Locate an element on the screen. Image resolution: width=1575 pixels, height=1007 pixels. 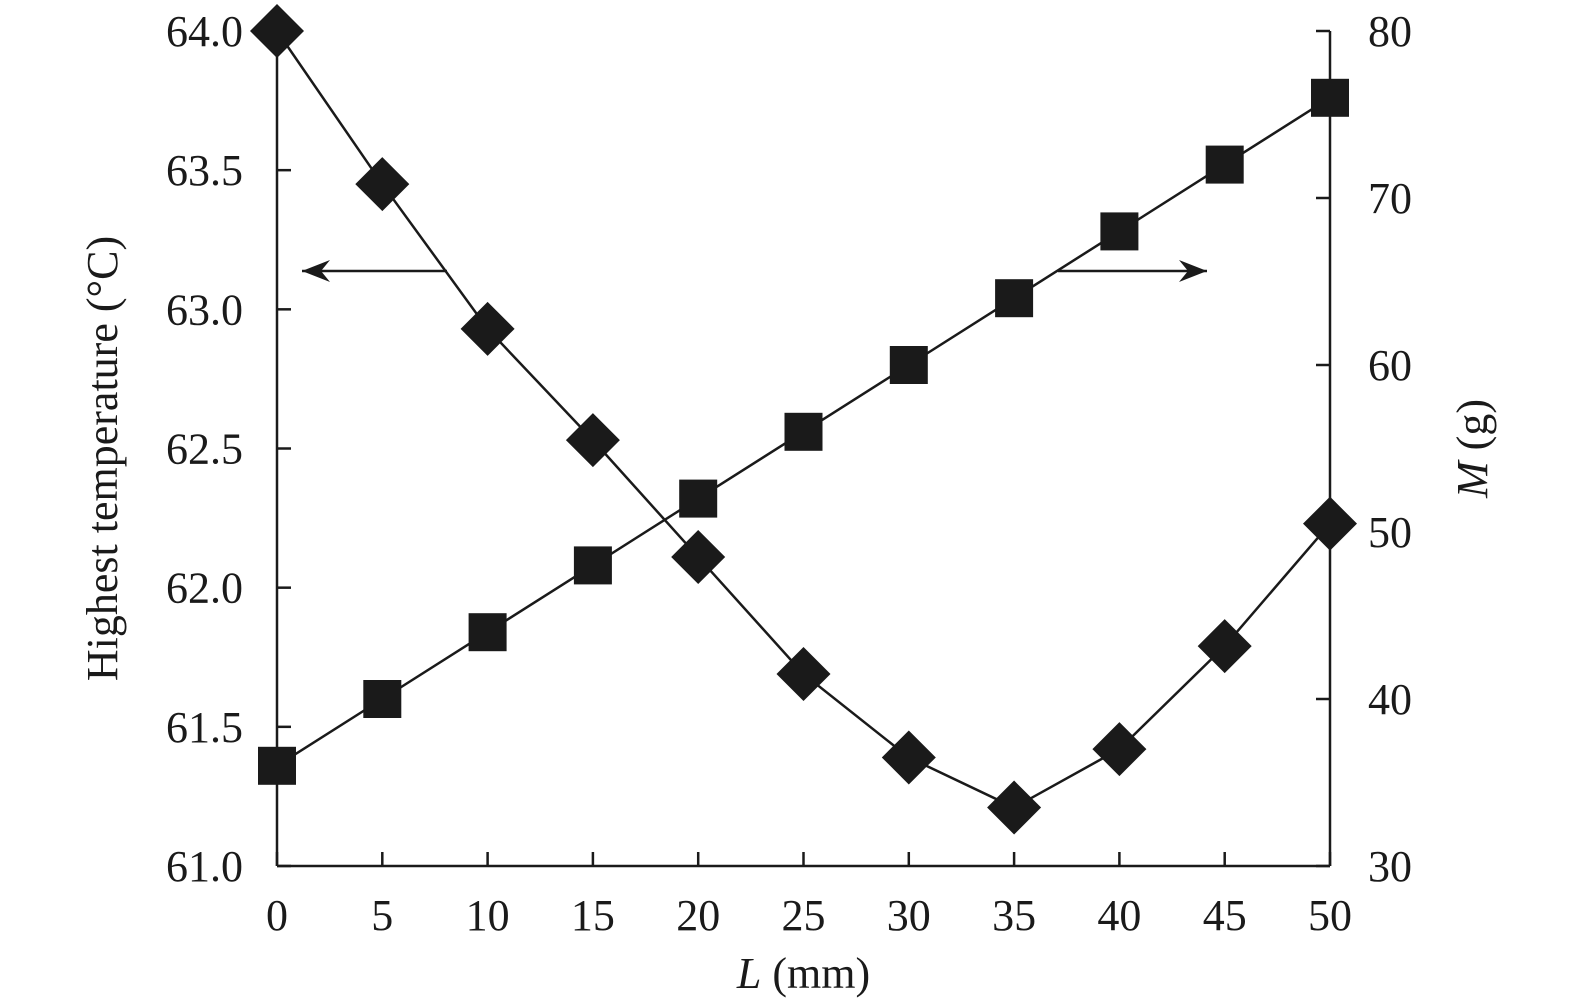
x-tick-label: 15 is located at coordinates (593, 915).